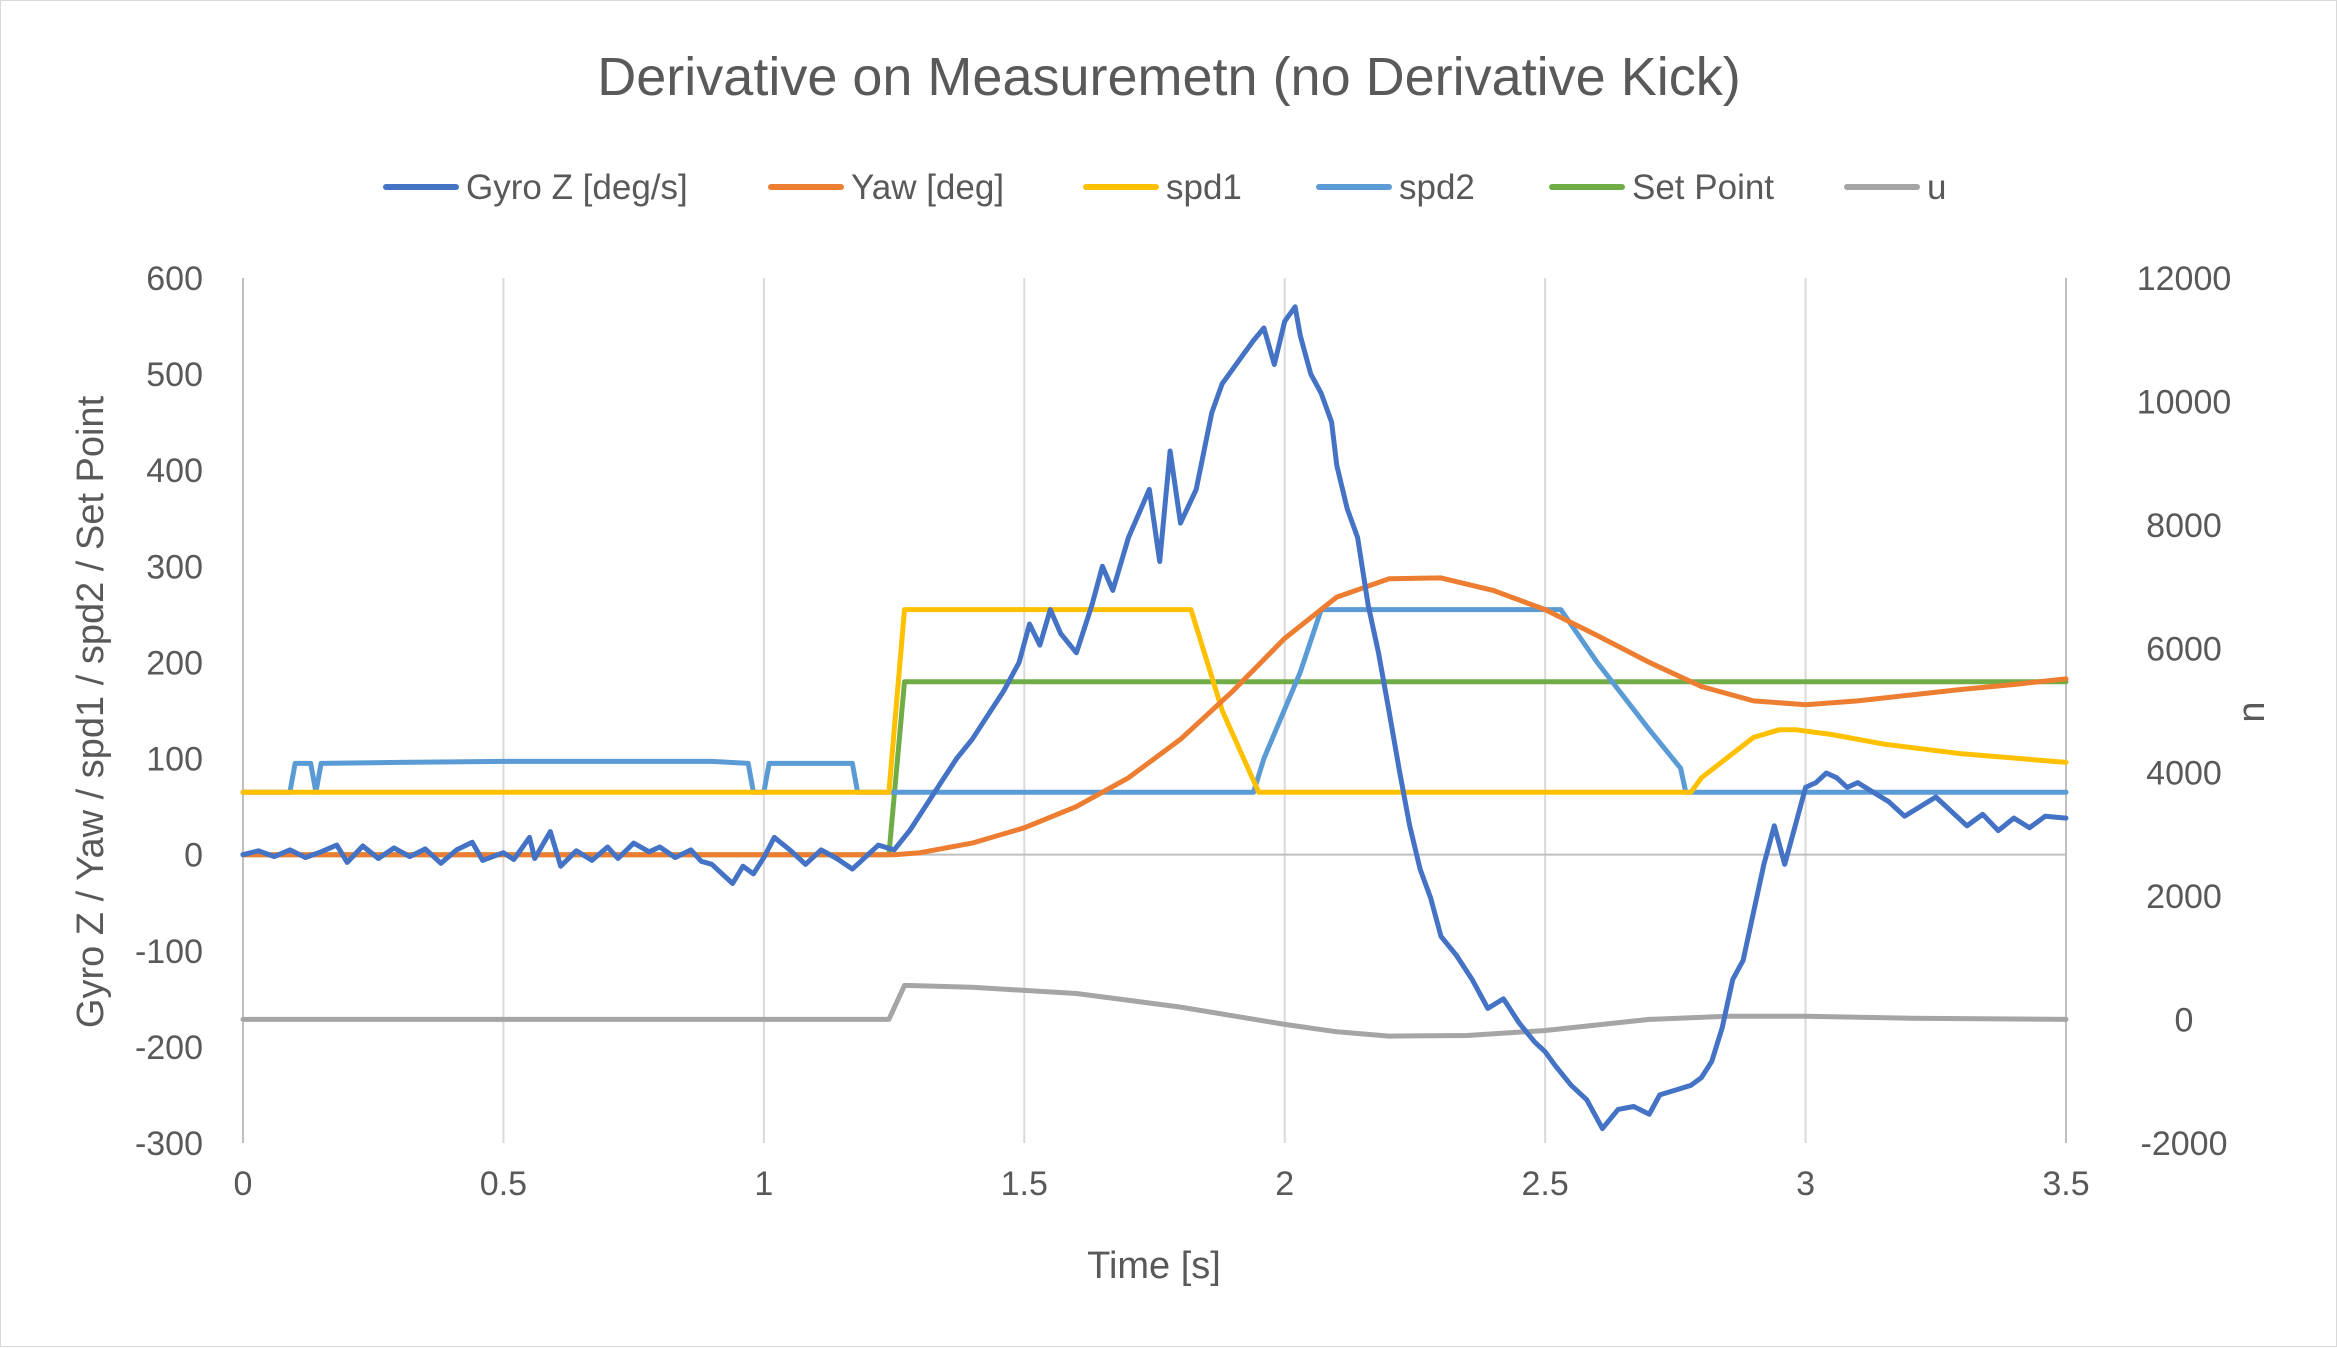 This screenshot has height=1348, width=2337. I want to click on x-axis-title: Time [s], so click(1154, 1266).